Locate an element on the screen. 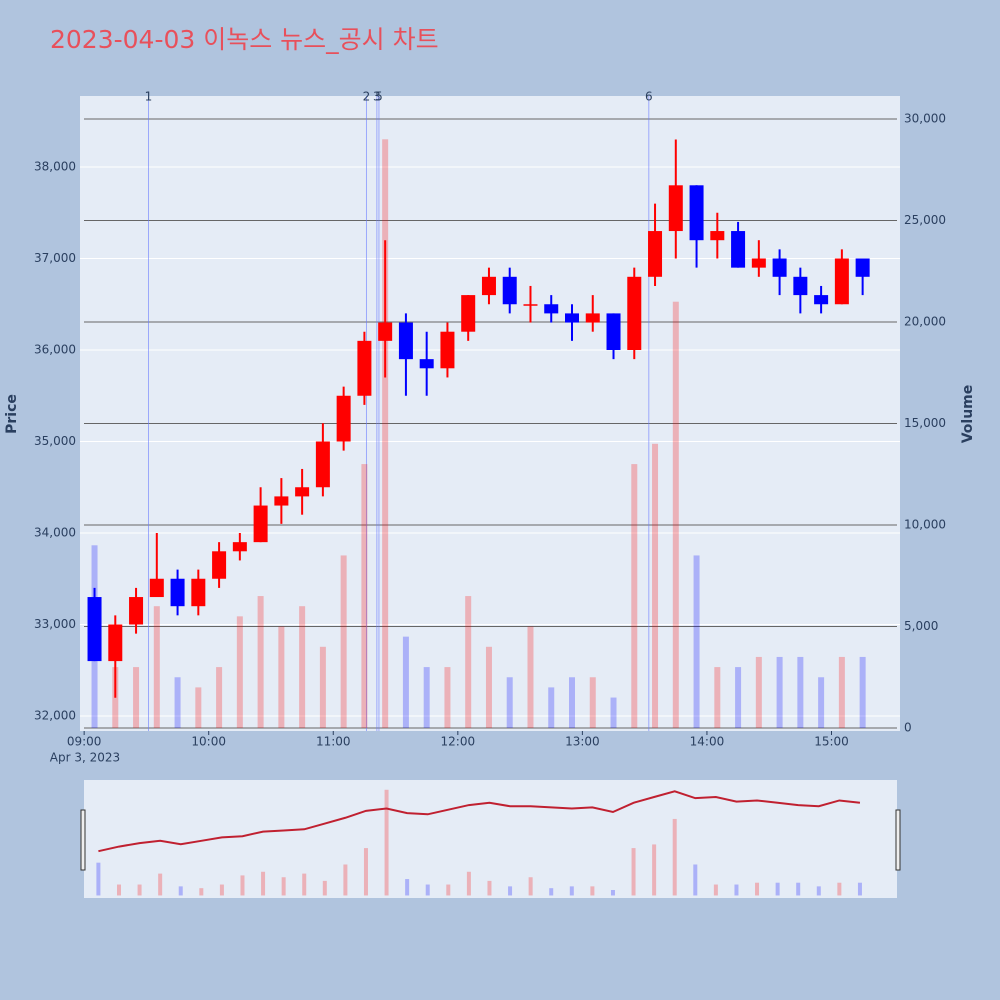 This screenshot has width=1000, height=1000. news-label: 2 is located at coordinates (367, 97).